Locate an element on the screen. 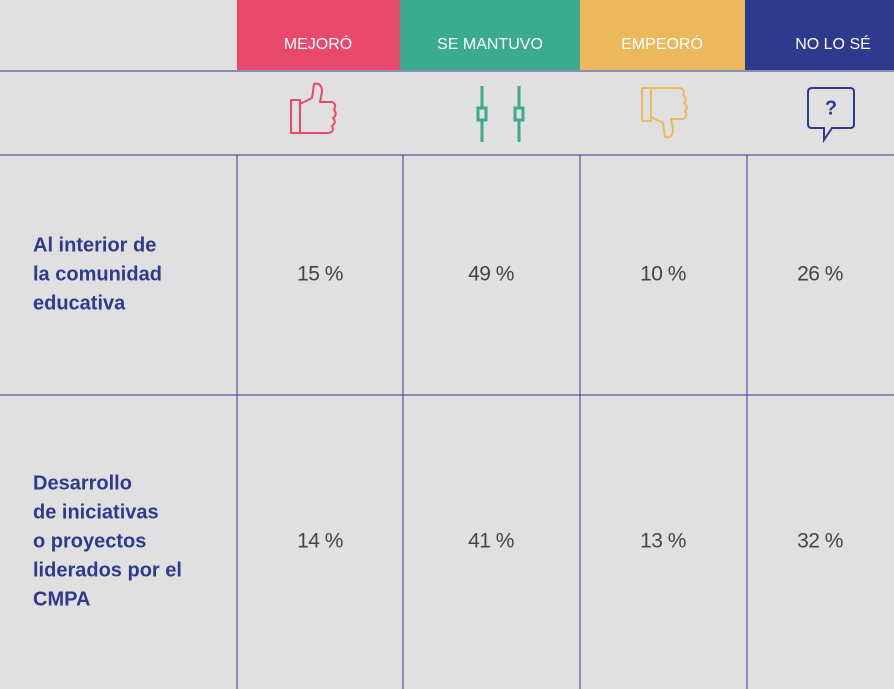 This screenshot has height=689, width=894. cell-value: 15 % is located at coordinates (320, 274).